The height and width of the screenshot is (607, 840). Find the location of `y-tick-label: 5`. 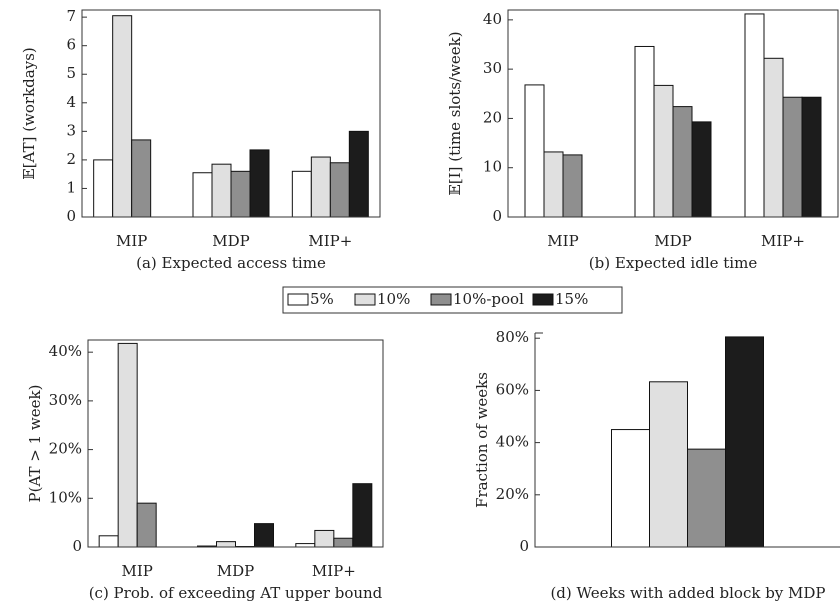

y-tick-label: 5 is located at coordinates (71, 73).